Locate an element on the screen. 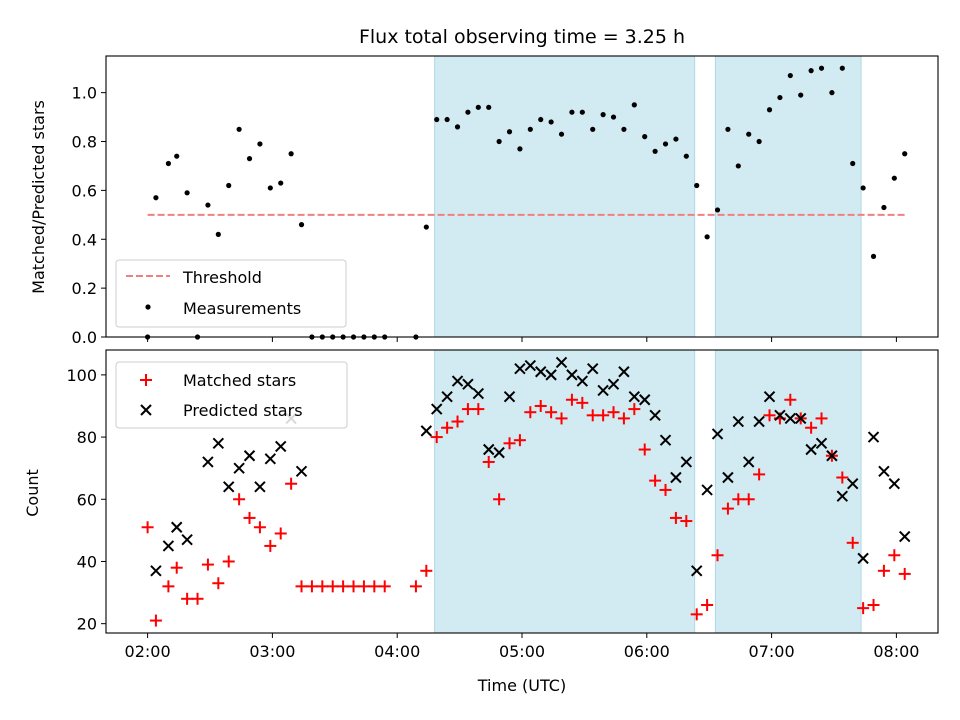  y-tick-label: 40 is located at coordinates (87, 561).